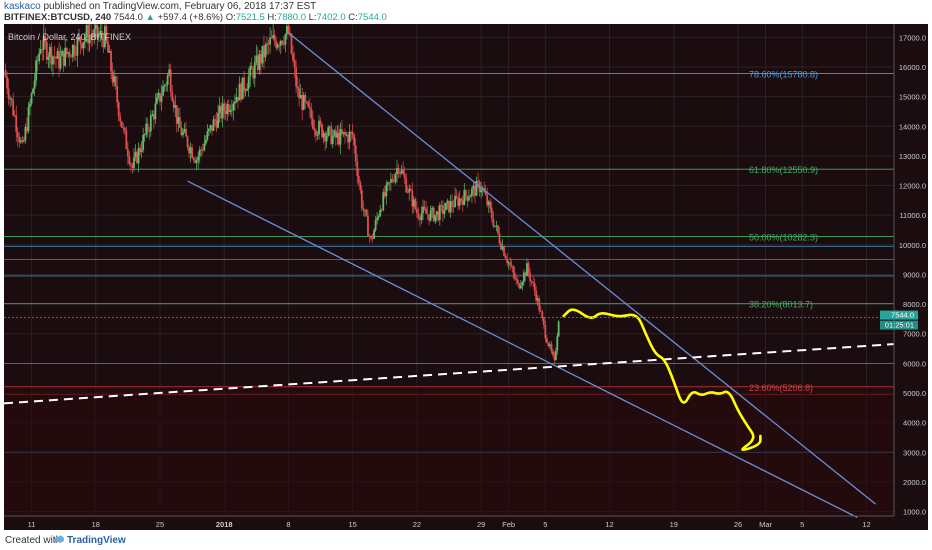 The height and width of the screenshot is (550, 932). Describe the element at coordinates (674, 524) in the screenshot. I see `x-tick-label: 19` at that location.